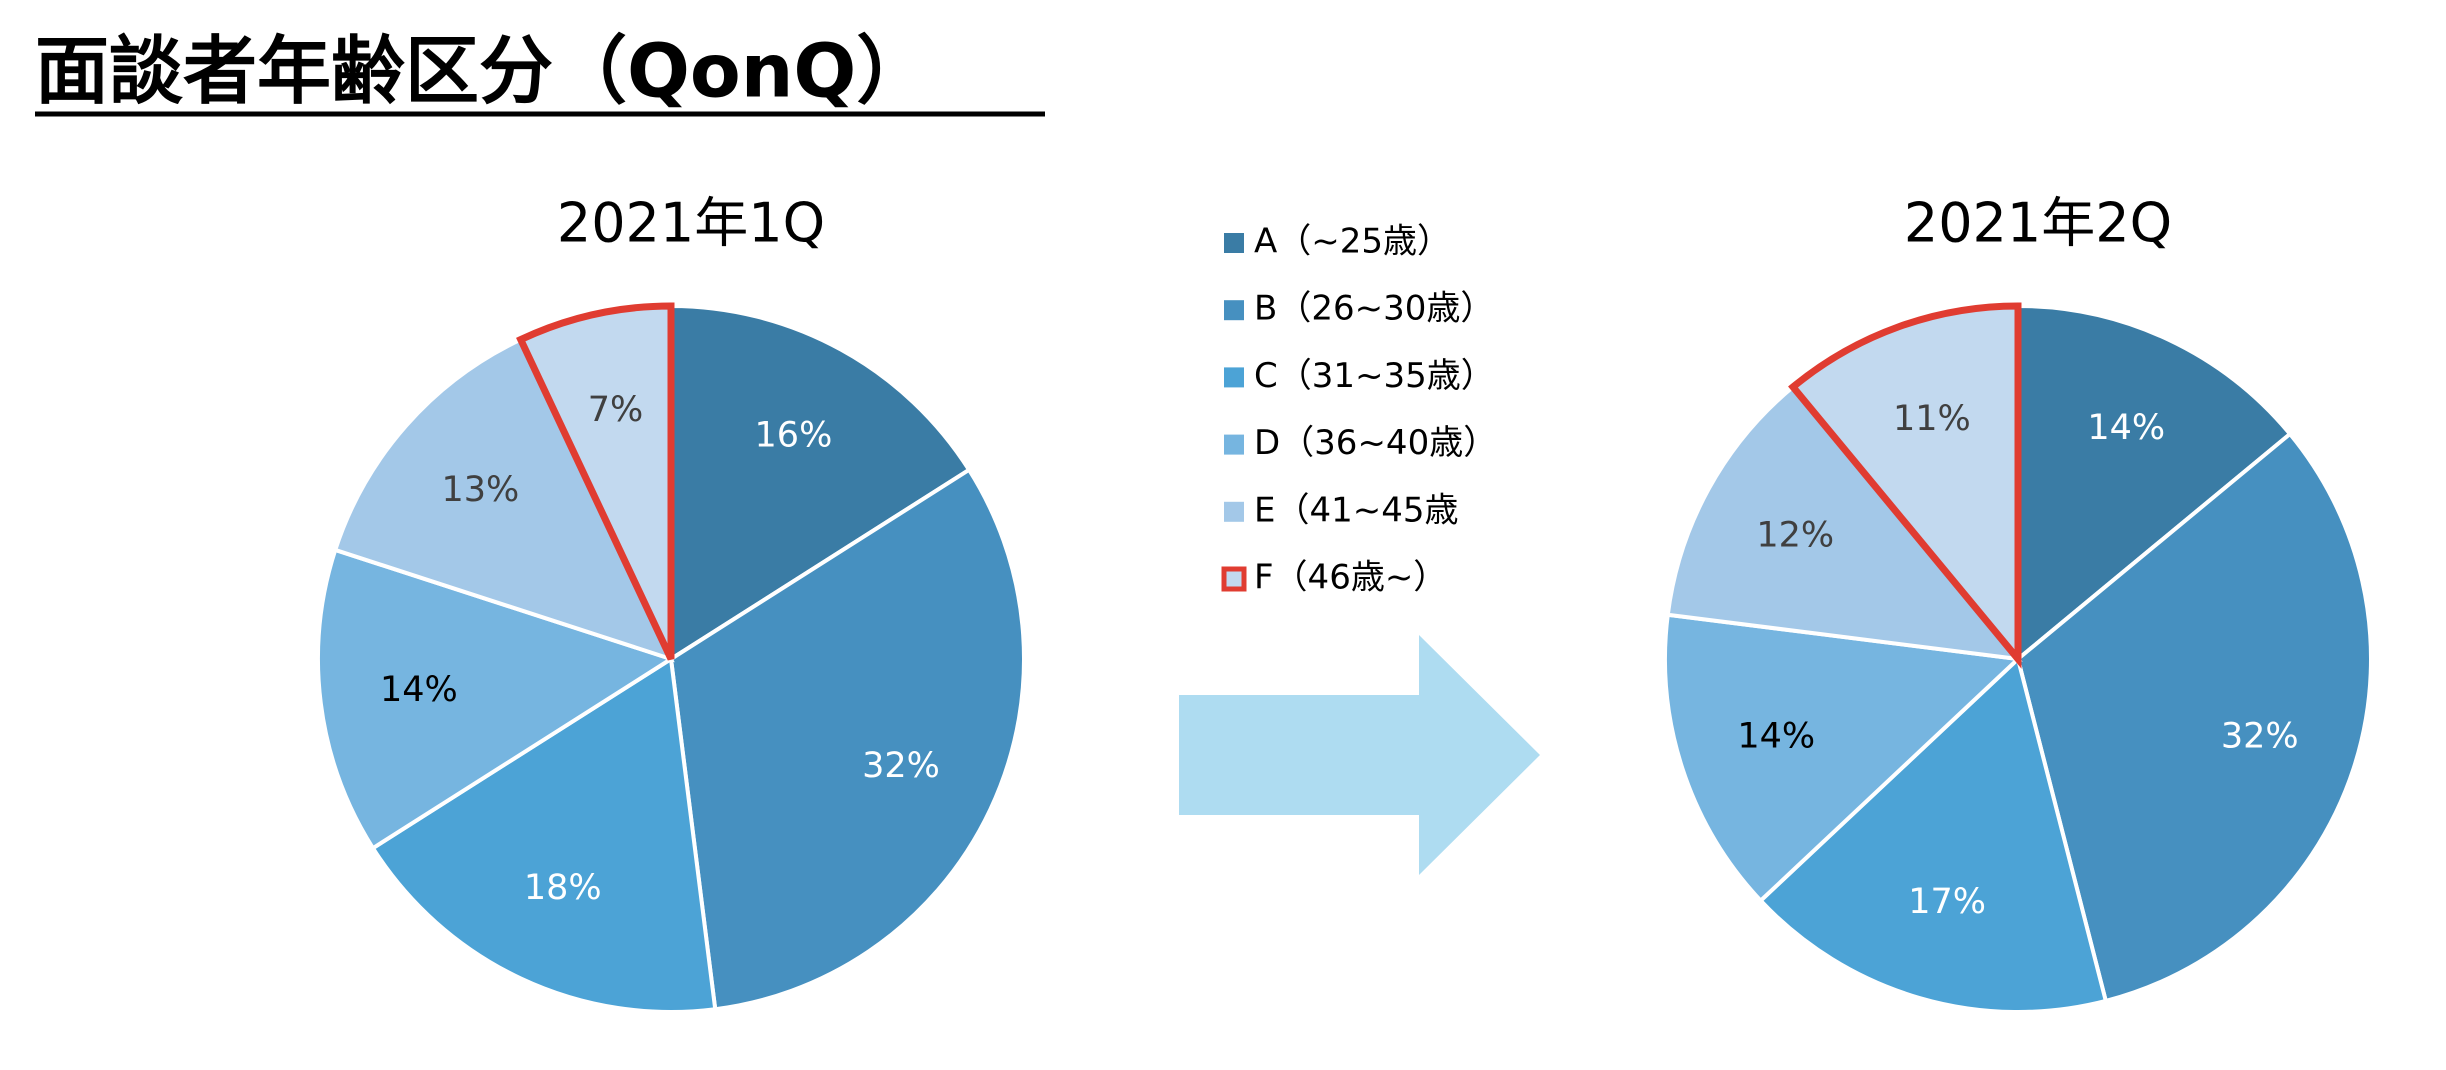 The image size is (2446, 1070). I want to click on chart-title: 2021年2Q, so click(2038, 223).